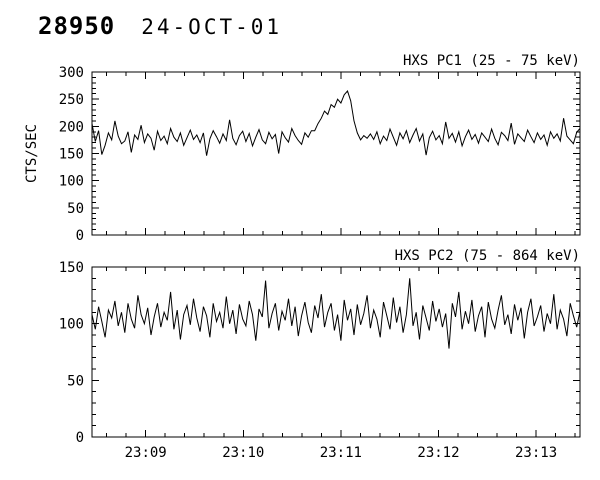 This screenshot has height=480, width=600. What do you see at coordinates (146, 453) in the screenshot?
I see `x-tick-label: 23:09` at bounding box center [146, 453].